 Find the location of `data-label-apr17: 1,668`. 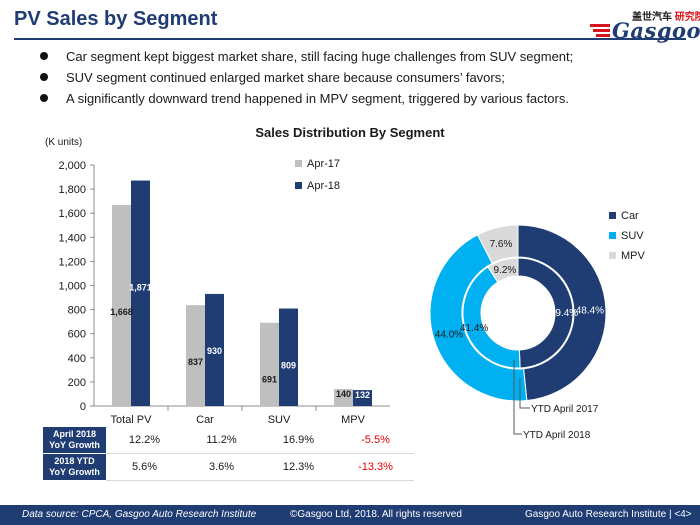

data-label-apr17: 1,668 is located at coordinates (121, 312).